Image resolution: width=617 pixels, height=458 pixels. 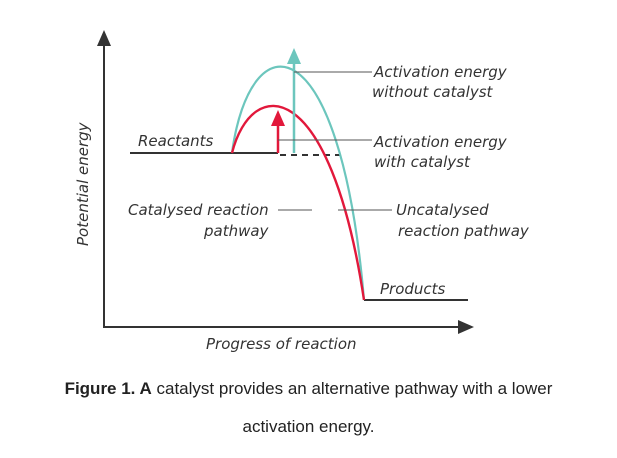 I want to click on x-axis-label: Progress of reaction, so click(x=281, y=344).